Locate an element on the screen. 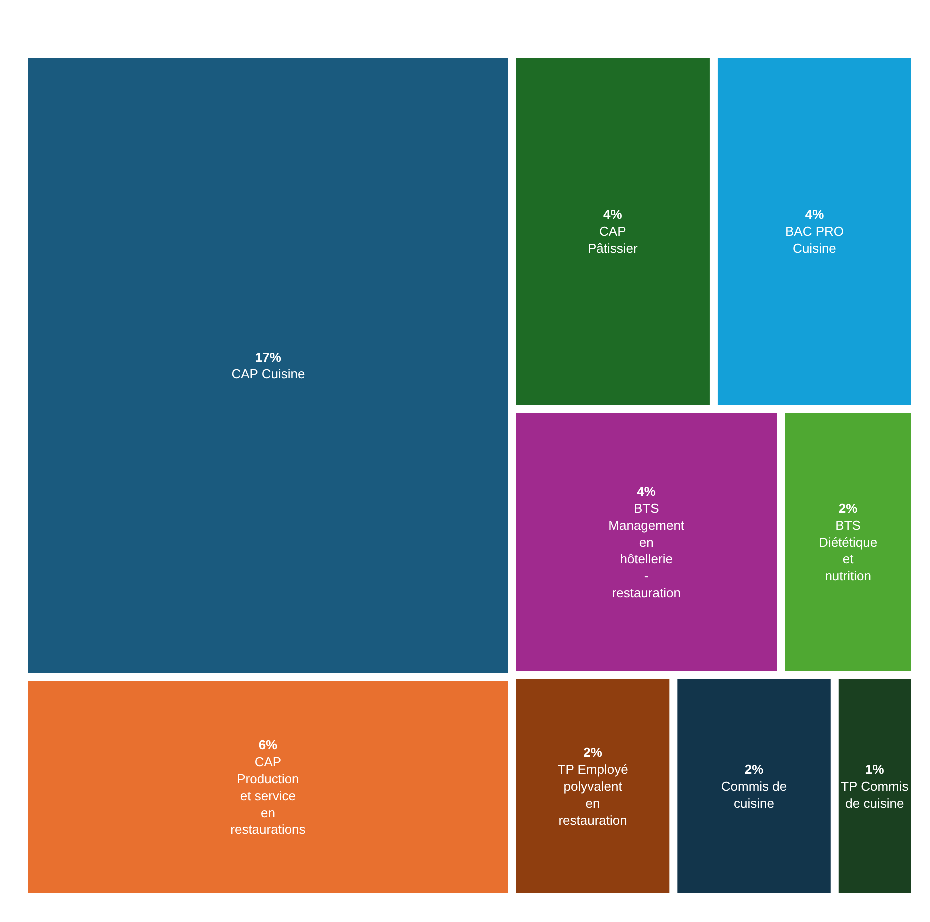 This screenshot has height=922, width=930. category-label: TP Commis de cuisine is located at coordinates (875, 795).